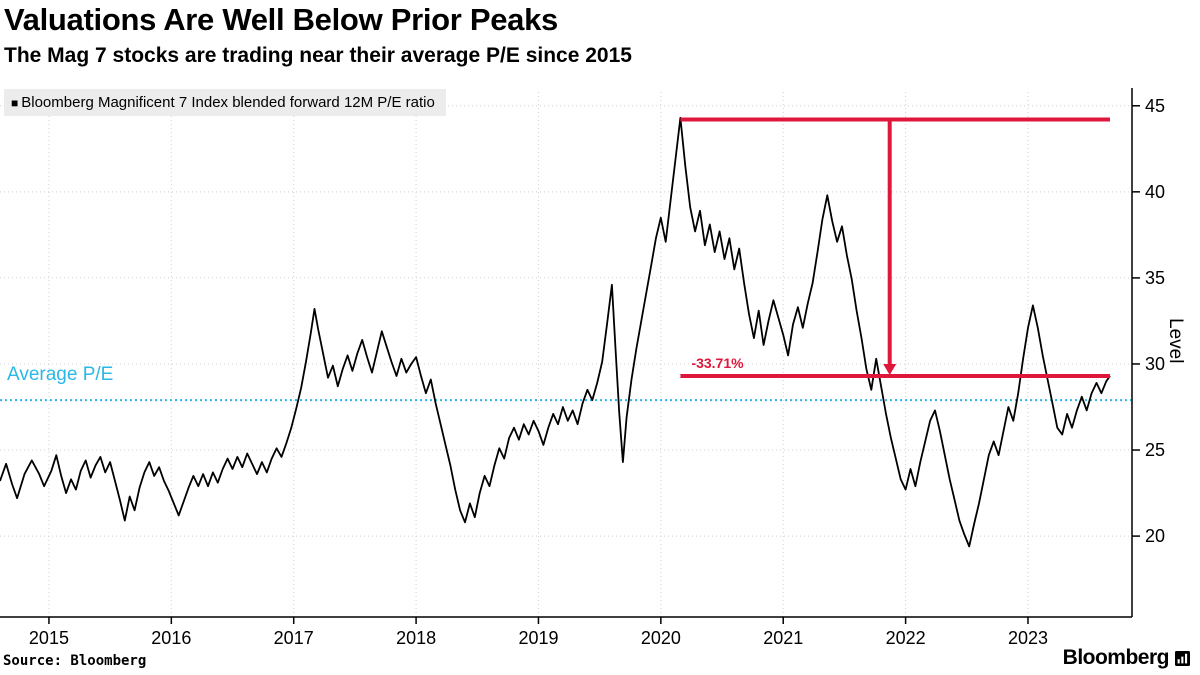 This screenshot has width=1200, height=675. I want to click on average-pe-label: Average P/E, so click(60, 374).